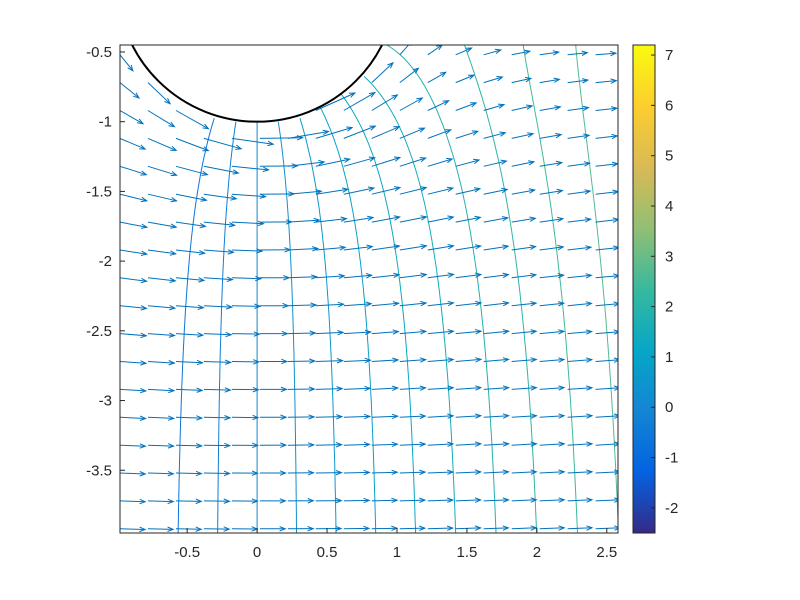 The image size is (800, 600). Describe the element at coordinates (466, 552) in the screenshot. I see `x-tick-label: 1.5` at that location.